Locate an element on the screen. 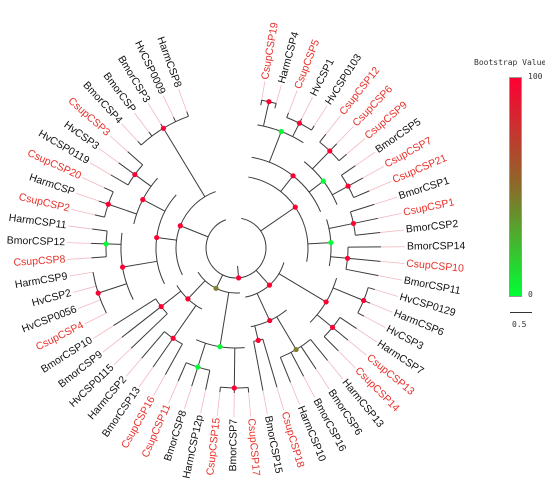 This screenshot has height=493, width=545. legend-max-label: 100 is located at coordinates (535, 76).